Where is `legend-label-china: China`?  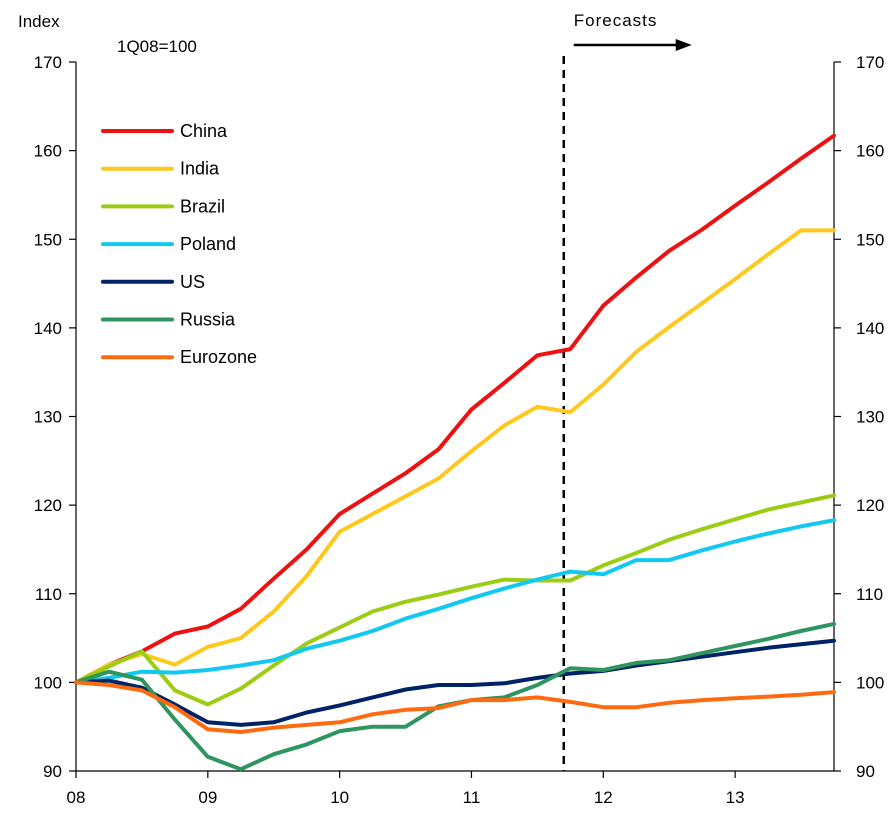 legend-label-china: China is located at coordinates (204, 131).